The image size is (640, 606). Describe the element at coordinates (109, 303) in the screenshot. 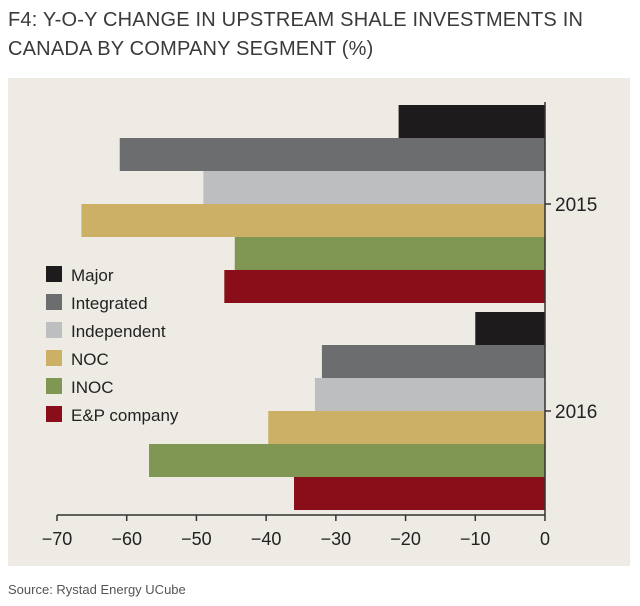

I see `legend-label: Integrated` at that location.